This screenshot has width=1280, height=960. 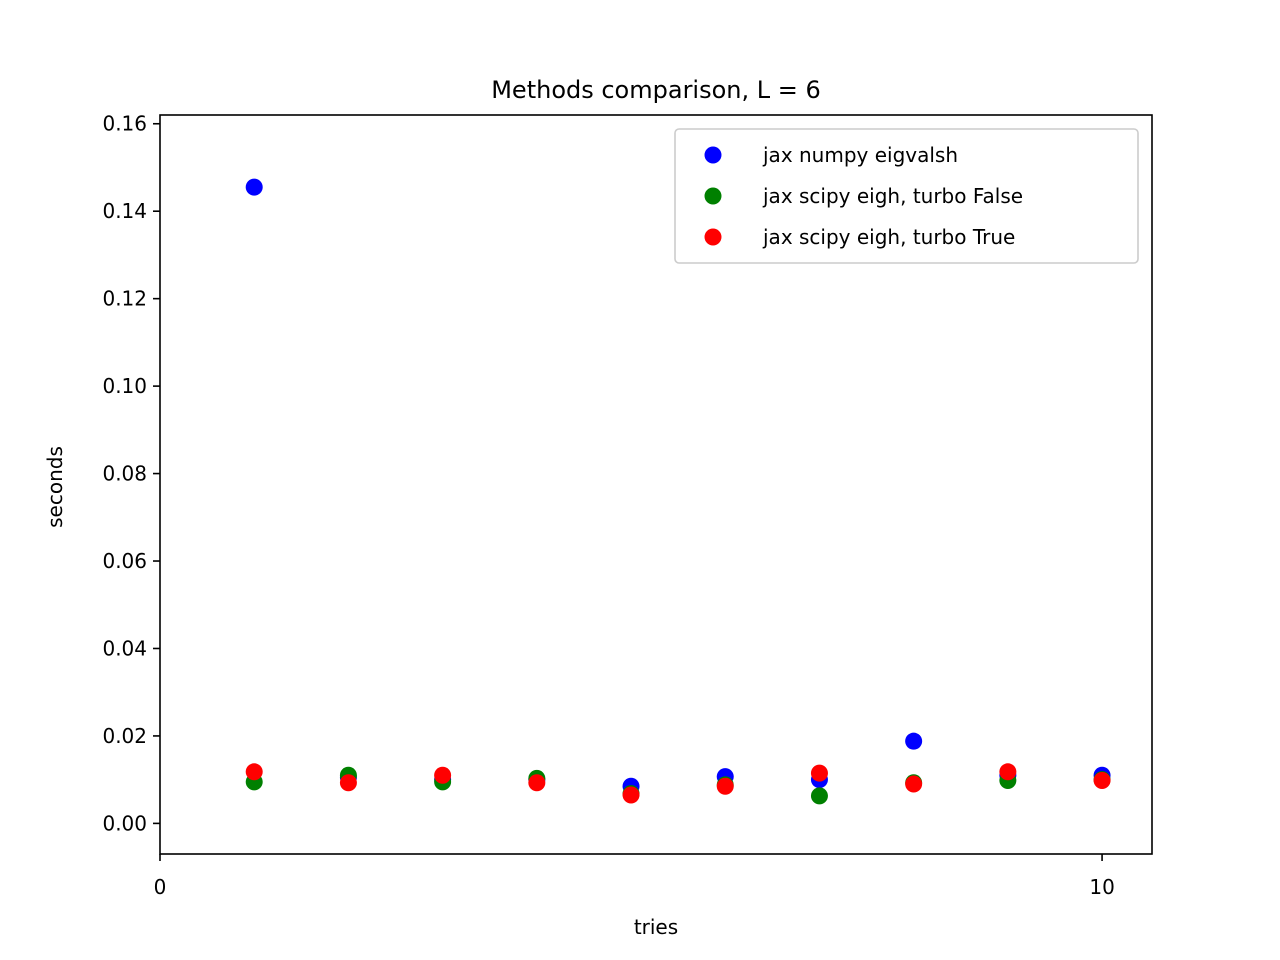 What do you see at coordinates (160, 887) in the screenshot?
I see `x-tick-label: 0` at bounding box center [160, 887].